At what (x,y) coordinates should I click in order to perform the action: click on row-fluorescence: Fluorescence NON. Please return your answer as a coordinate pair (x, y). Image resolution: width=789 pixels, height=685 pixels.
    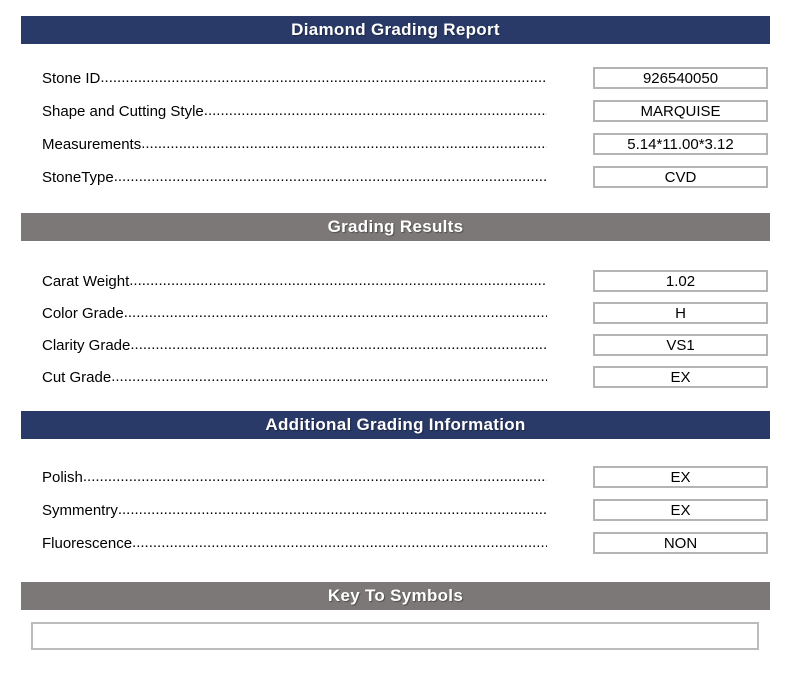
    Looking at the image, I should click on (406, 543).